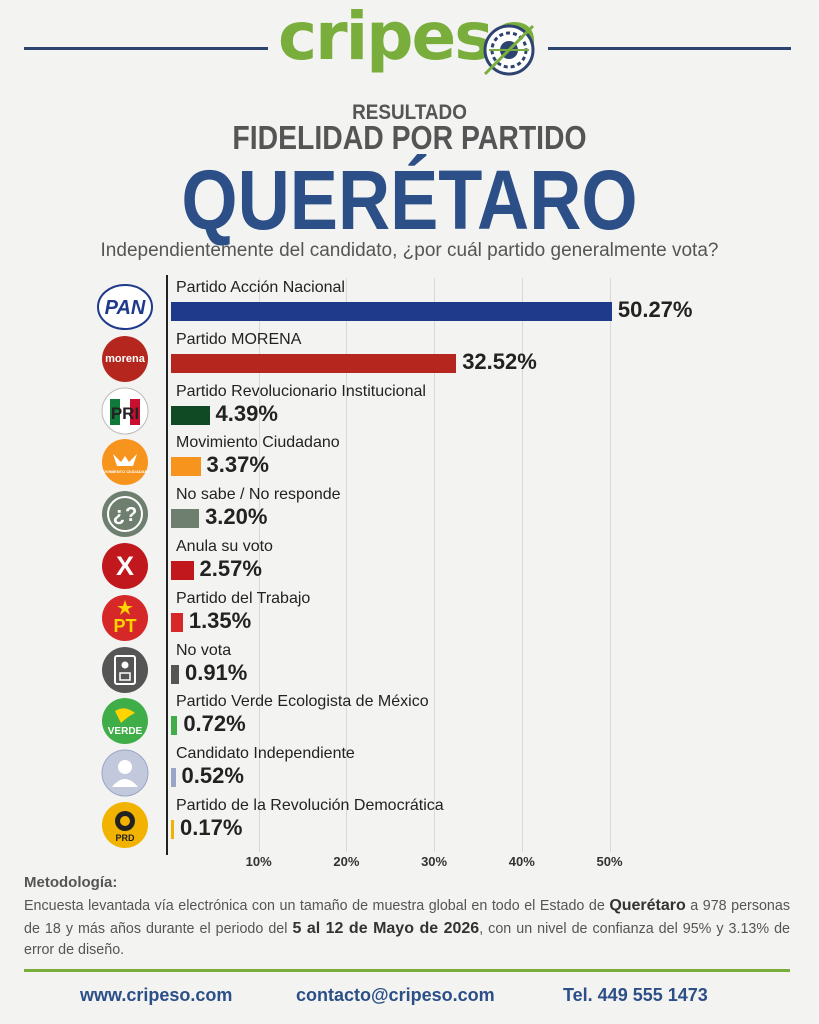 The height and width of the screenshot is (1024, 819). Describe the element at coordinates (125, 413) in the screenshot. I see `svg-text: PRI` at that location.